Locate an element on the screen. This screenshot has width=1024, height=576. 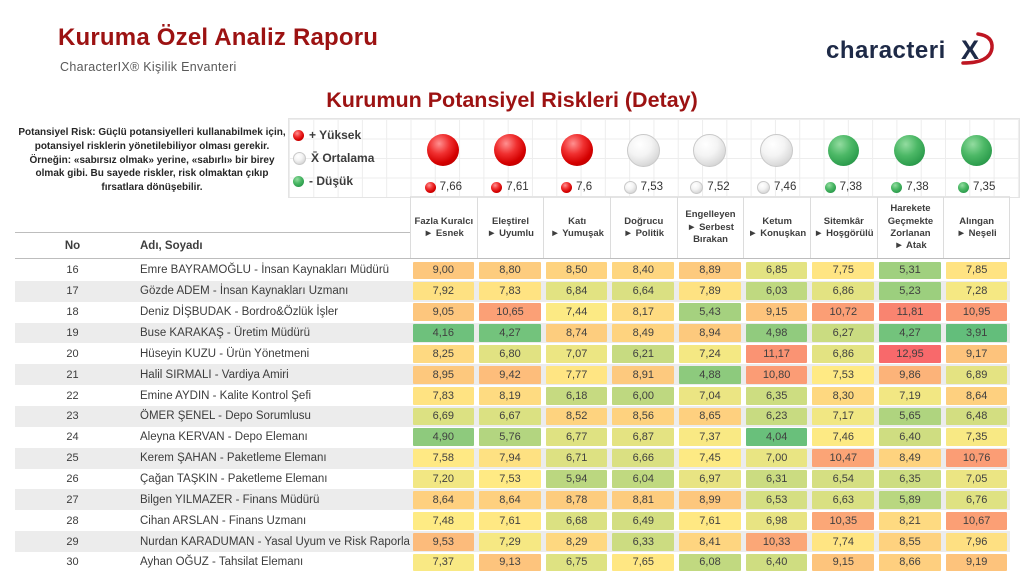
score-cell: 8,94 is located at coordinates (710, 333).